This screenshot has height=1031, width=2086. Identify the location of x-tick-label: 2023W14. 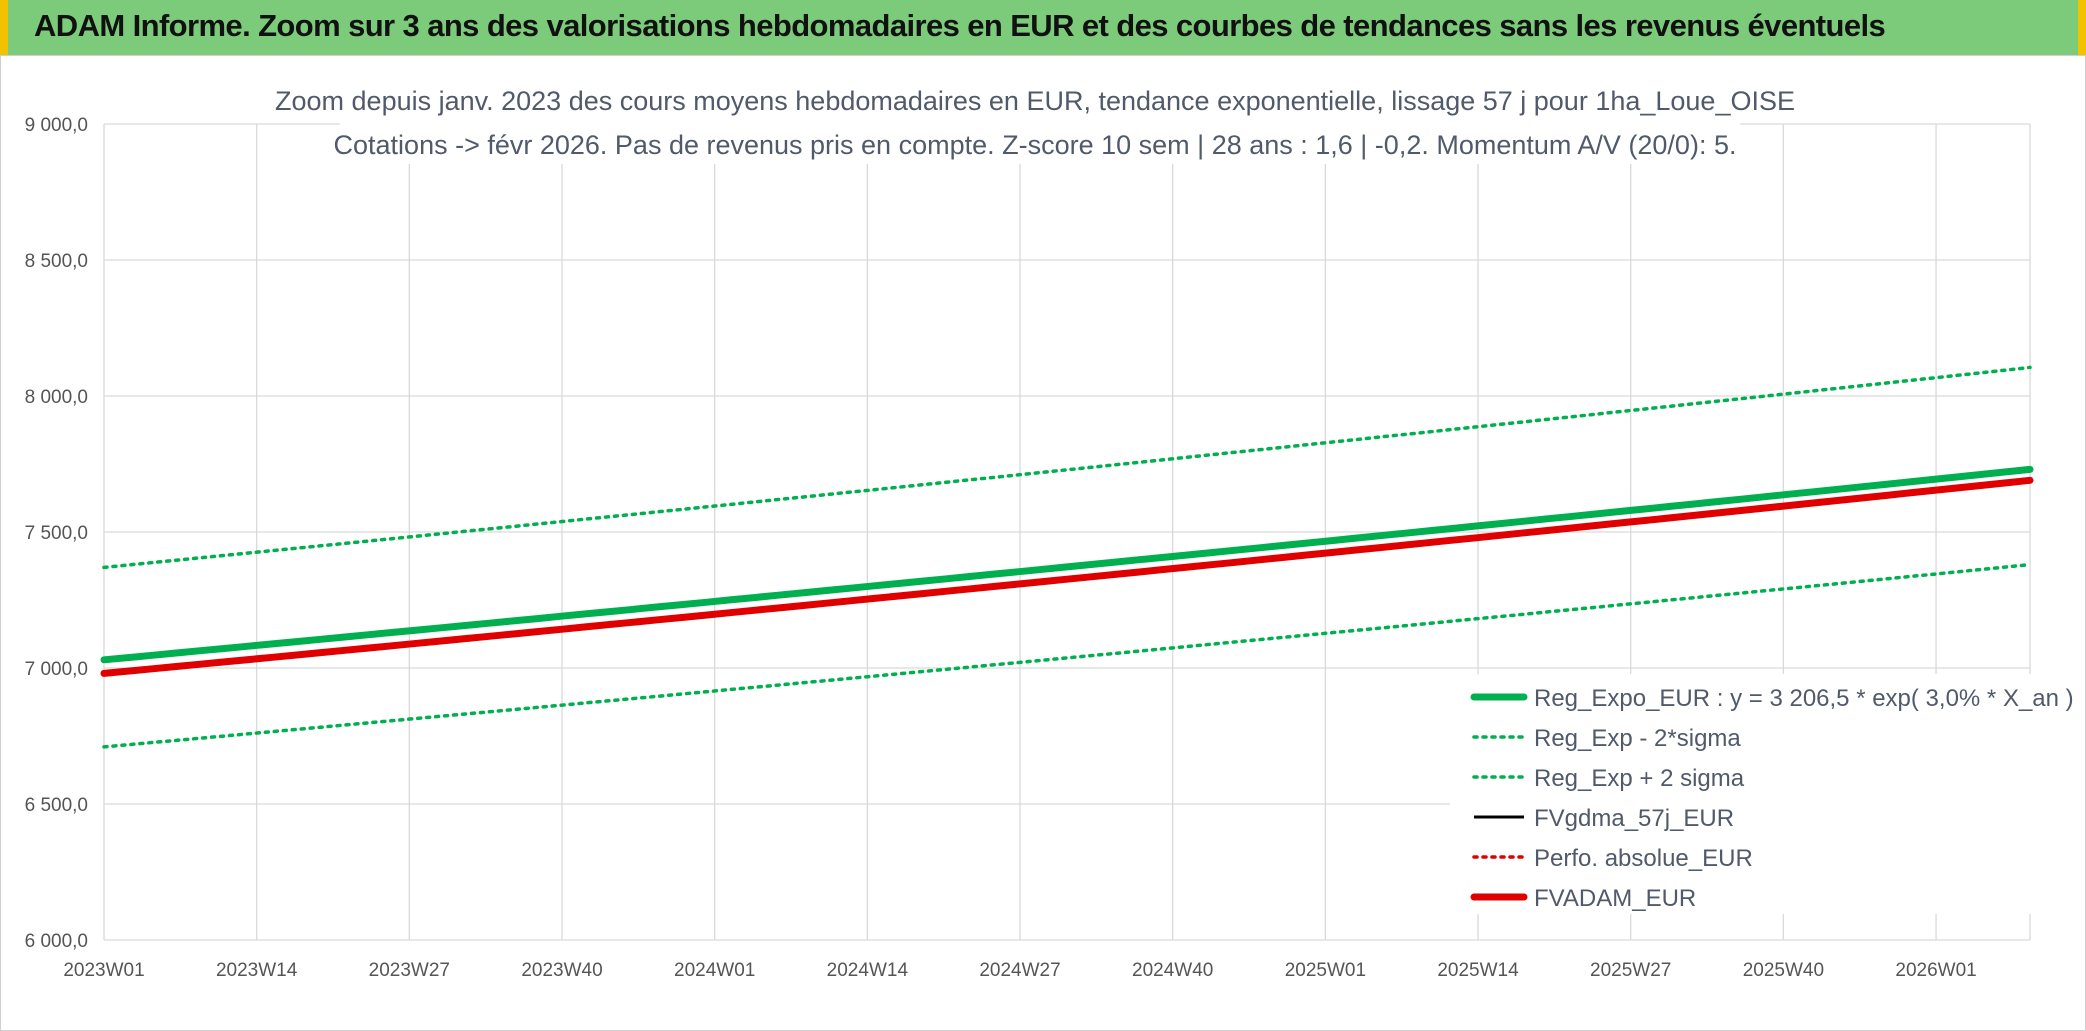
(257, 970).